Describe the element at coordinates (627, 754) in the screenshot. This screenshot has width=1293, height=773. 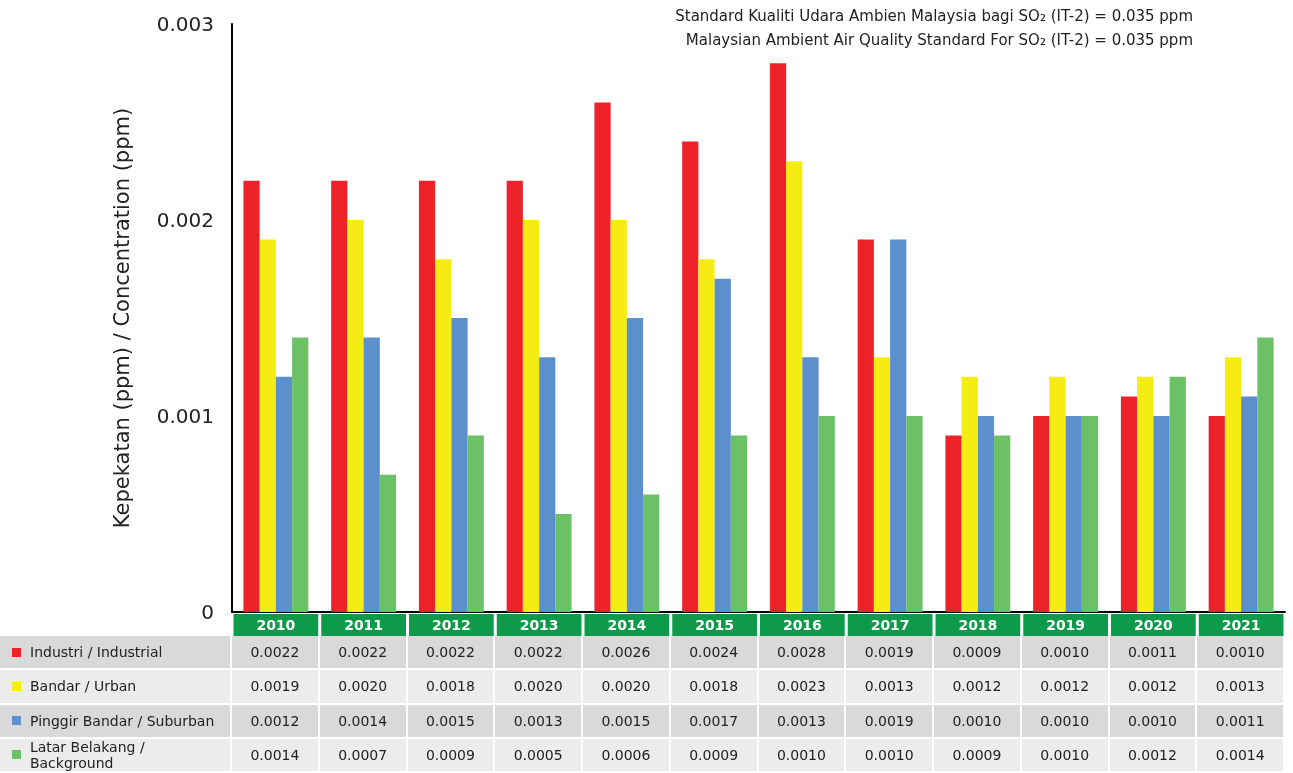
I see `data-label: 0.0006` at that location.